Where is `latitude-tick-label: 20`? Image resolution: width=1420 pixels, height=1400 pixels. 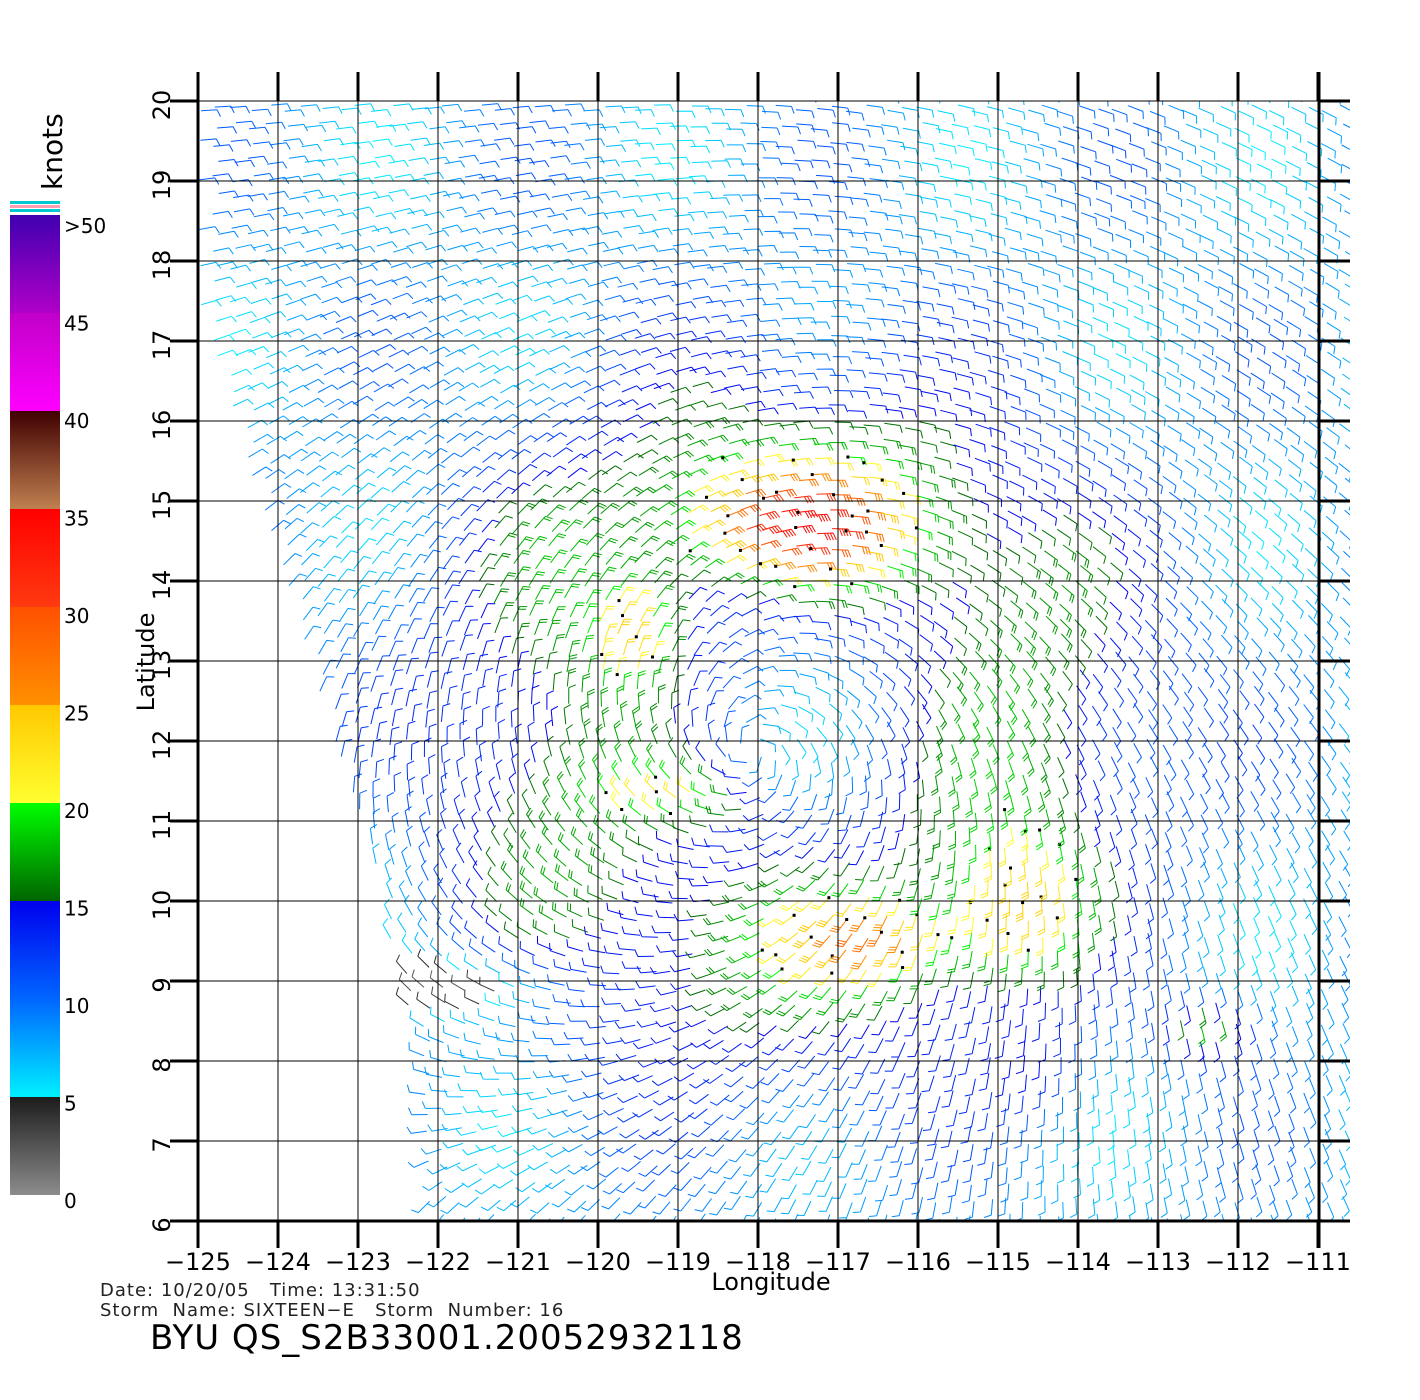 latitude-tick-label: 20 is located at coordinates (162, 105).